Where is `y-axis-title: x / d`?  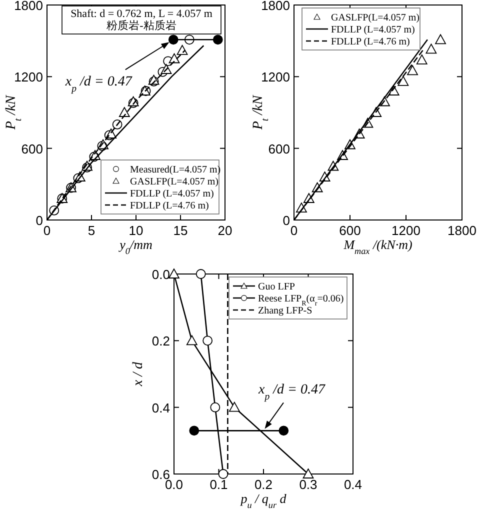
y-axis-title: x / d is located at coordinates (138, 374).